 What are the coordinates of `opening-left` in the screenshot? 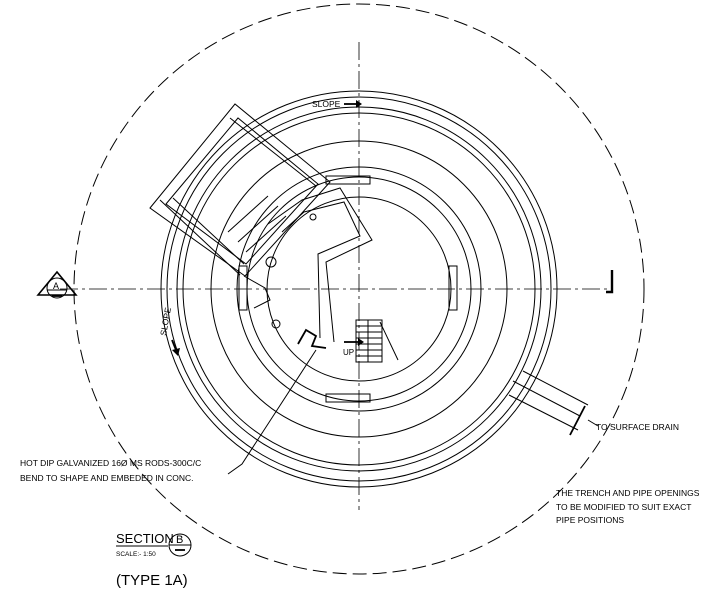 It's located at (243, 288).